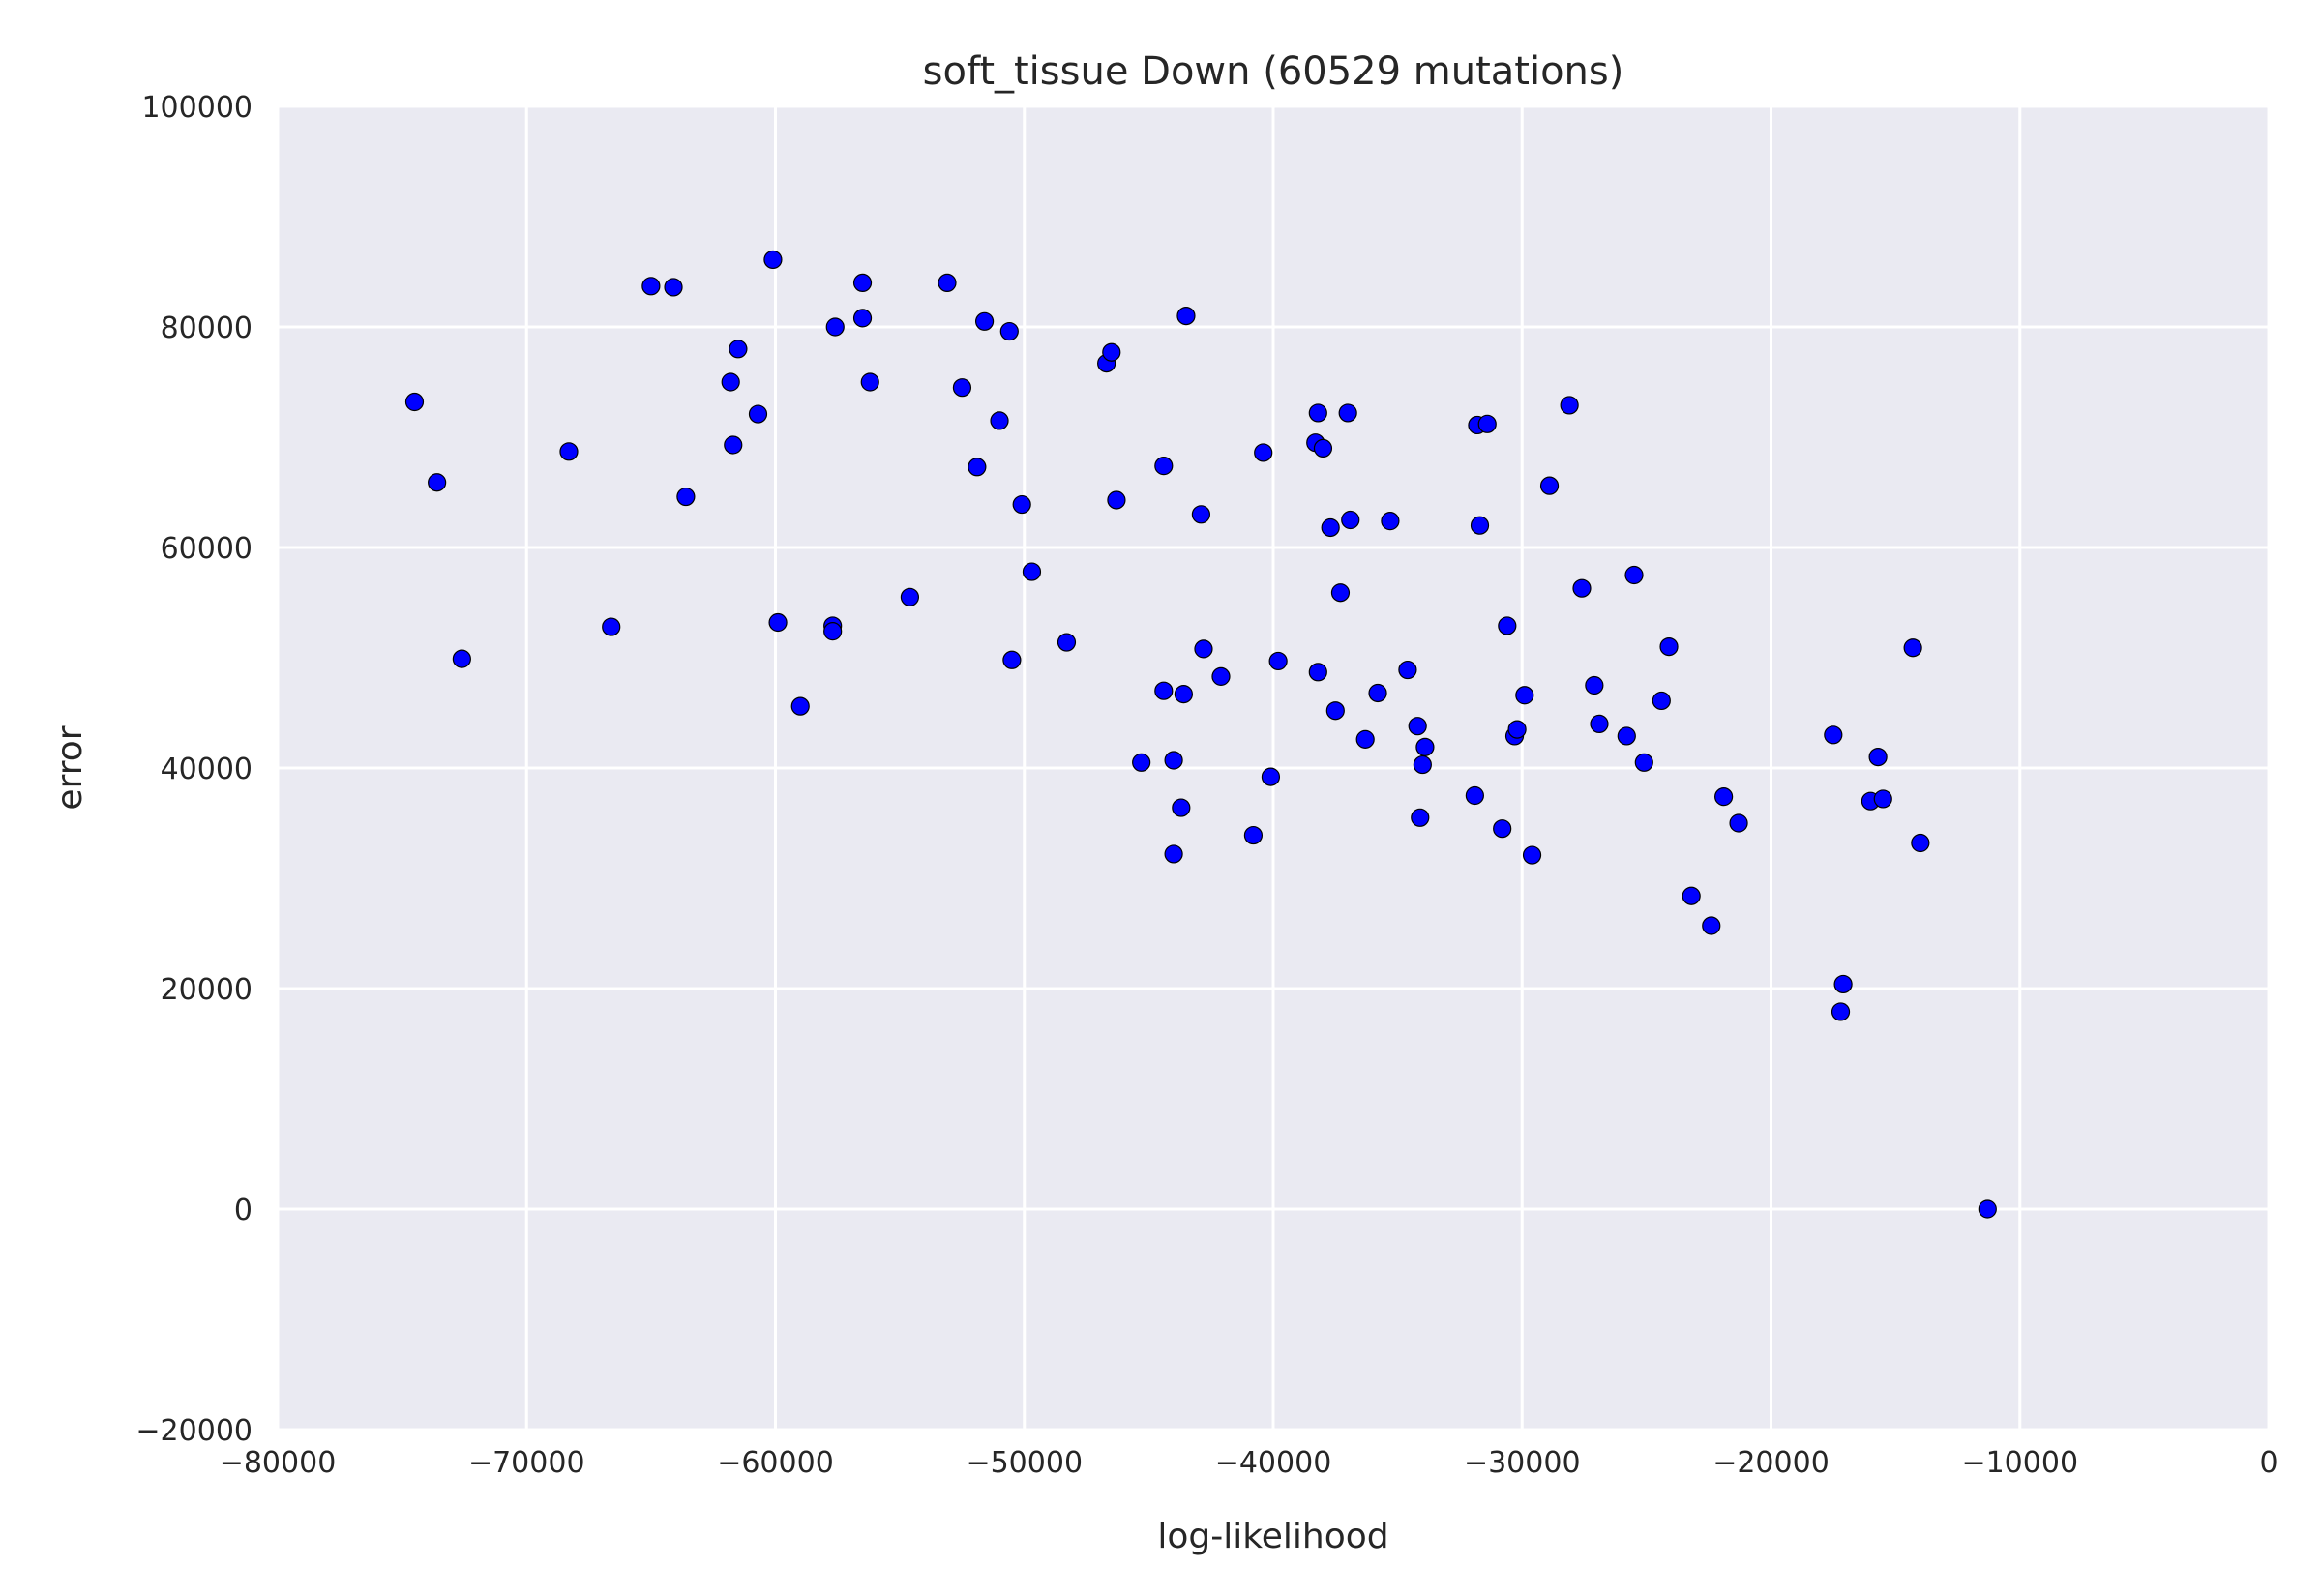 This screenshot has width=2322, height=1596. I want to click on x-tick-label: −40000, so click(1273, 1463).